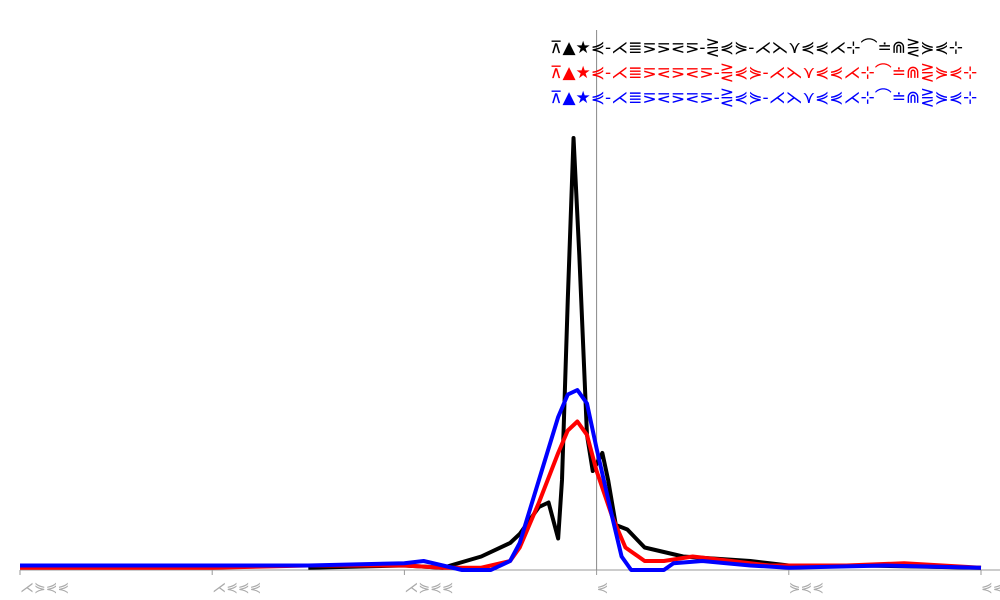 This screenshot has height=600, width=1000. What do you see at coordinates (806, 588) in the screenshot?
I see `x-tick-label: ⋟⋞⋞` at bounding box center [806, 588].